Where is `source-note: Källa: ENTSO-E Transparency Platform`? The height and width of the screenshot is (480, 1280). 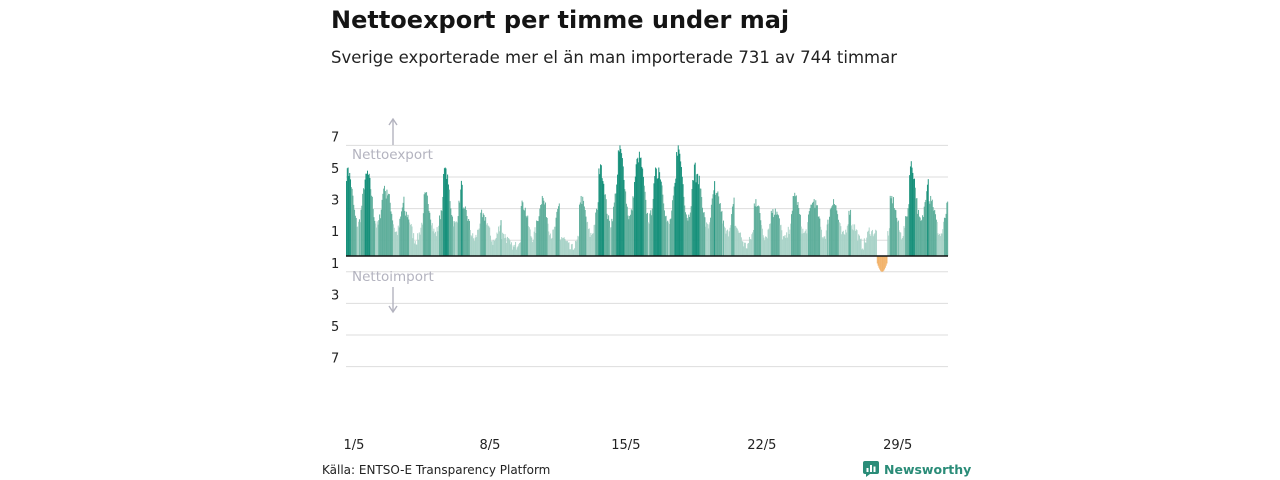 source-note: Källa: ENTSO-E Transparency Platform is located at coordinates (436, 470).